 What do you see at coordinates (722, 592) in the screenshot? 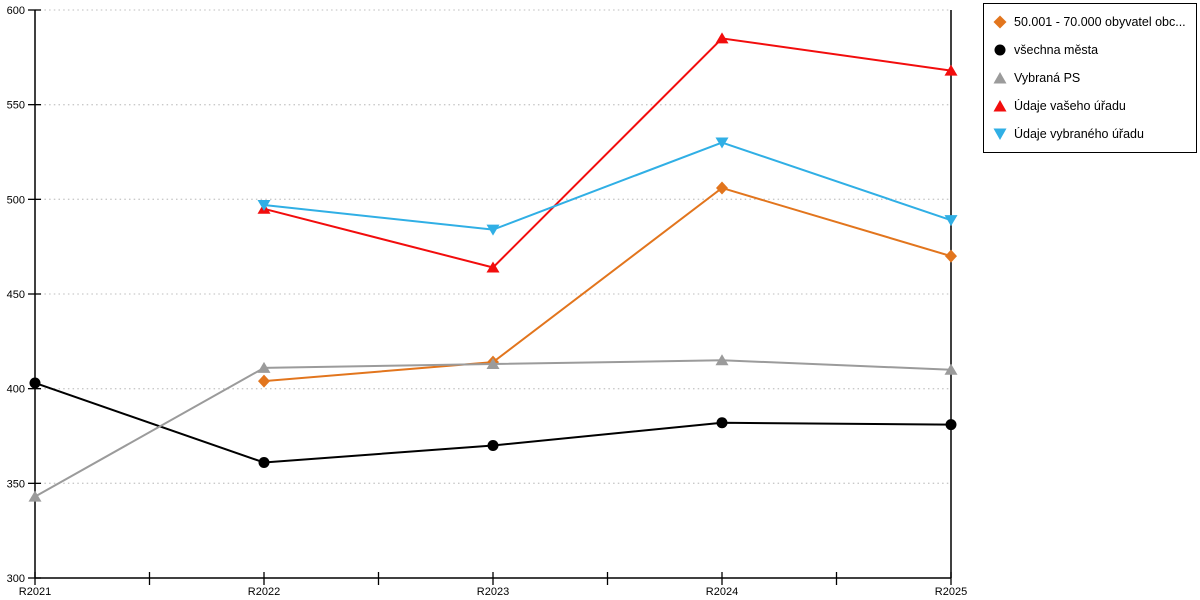
I see `x-tick-label: R2024` at bounding box center [722, 592].